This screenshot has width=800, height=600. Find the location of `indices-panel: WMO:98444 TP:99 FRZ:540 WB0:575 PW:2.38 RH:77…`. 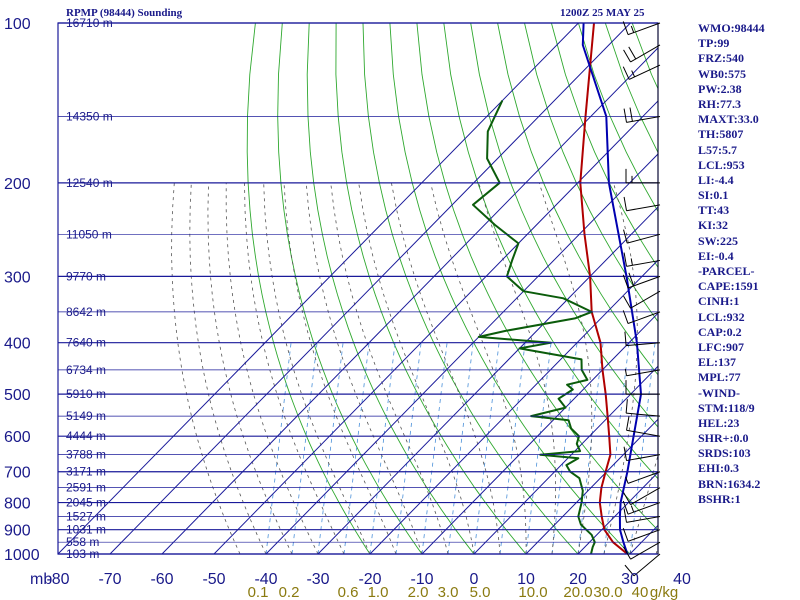

indices-panel: WMO:98444 TP:99 FRZ:540 WB0:575 PW:2.38 RH:77… is located at coordinates (731, 264).